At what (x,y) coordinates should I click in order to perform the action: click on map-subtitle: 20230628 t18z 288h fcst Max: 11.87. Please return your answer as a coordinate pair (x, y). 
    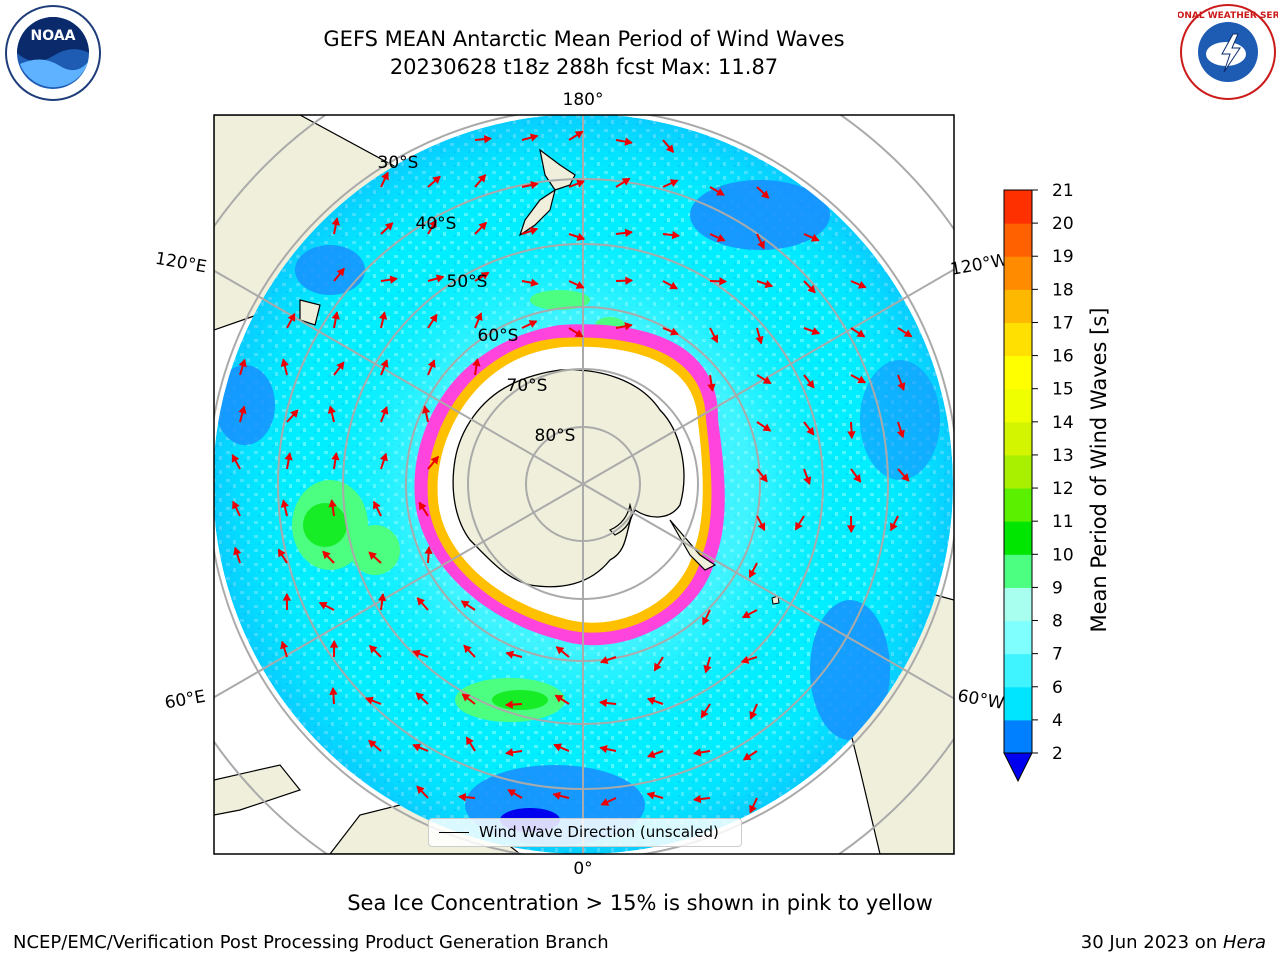
    Looking at the image, I should click on (584, 67).